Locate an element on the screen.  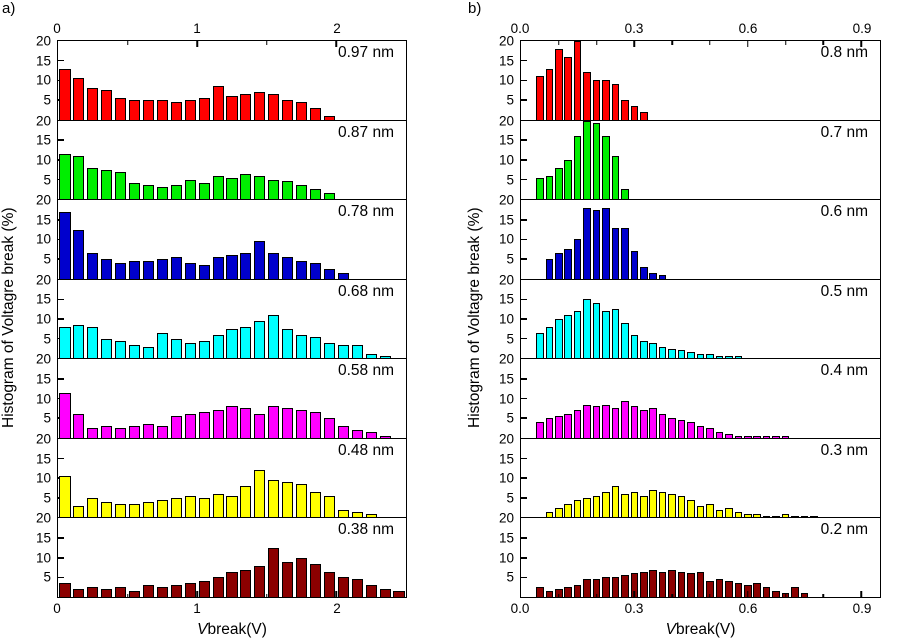
x-axis-title-italic: V is located at coordinates (202, 629).